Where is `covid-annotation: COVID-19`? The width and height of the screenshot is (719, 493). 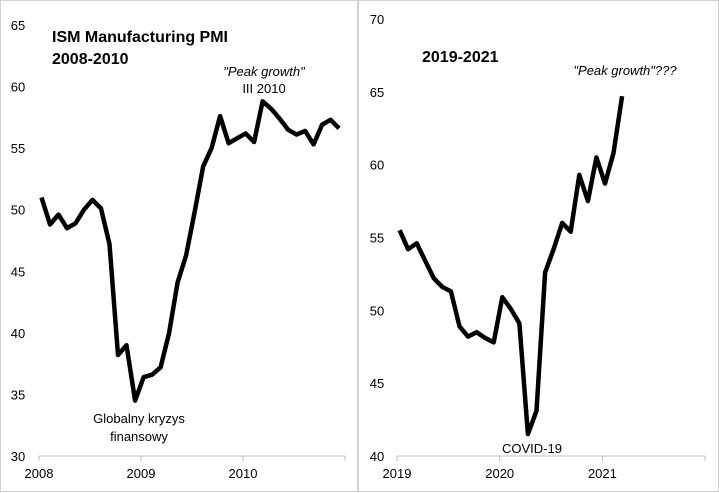 covid-annotation: COVID-19 is located at coordinates (532, 448).